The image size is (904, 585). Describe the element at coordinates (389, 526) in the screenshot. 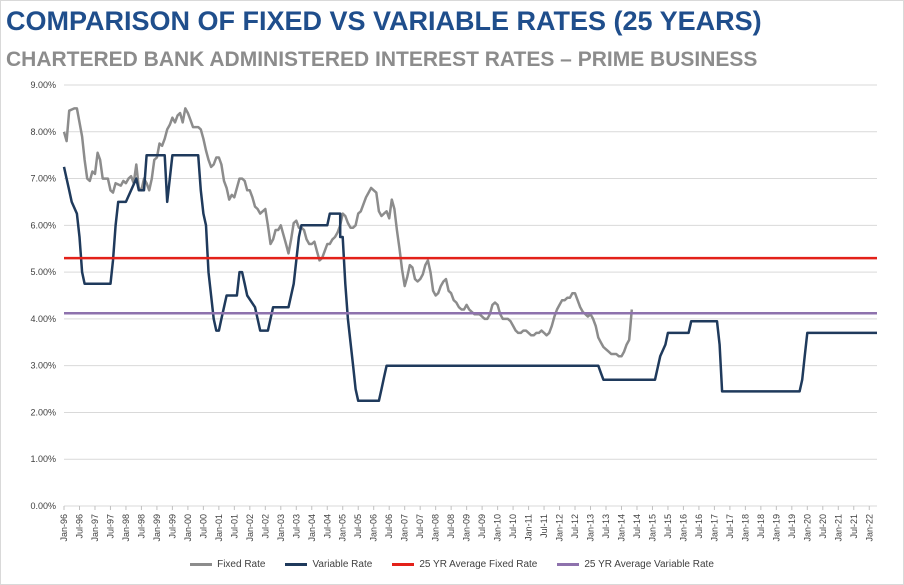

I see `x-tick-label: Jul-06` at that location.